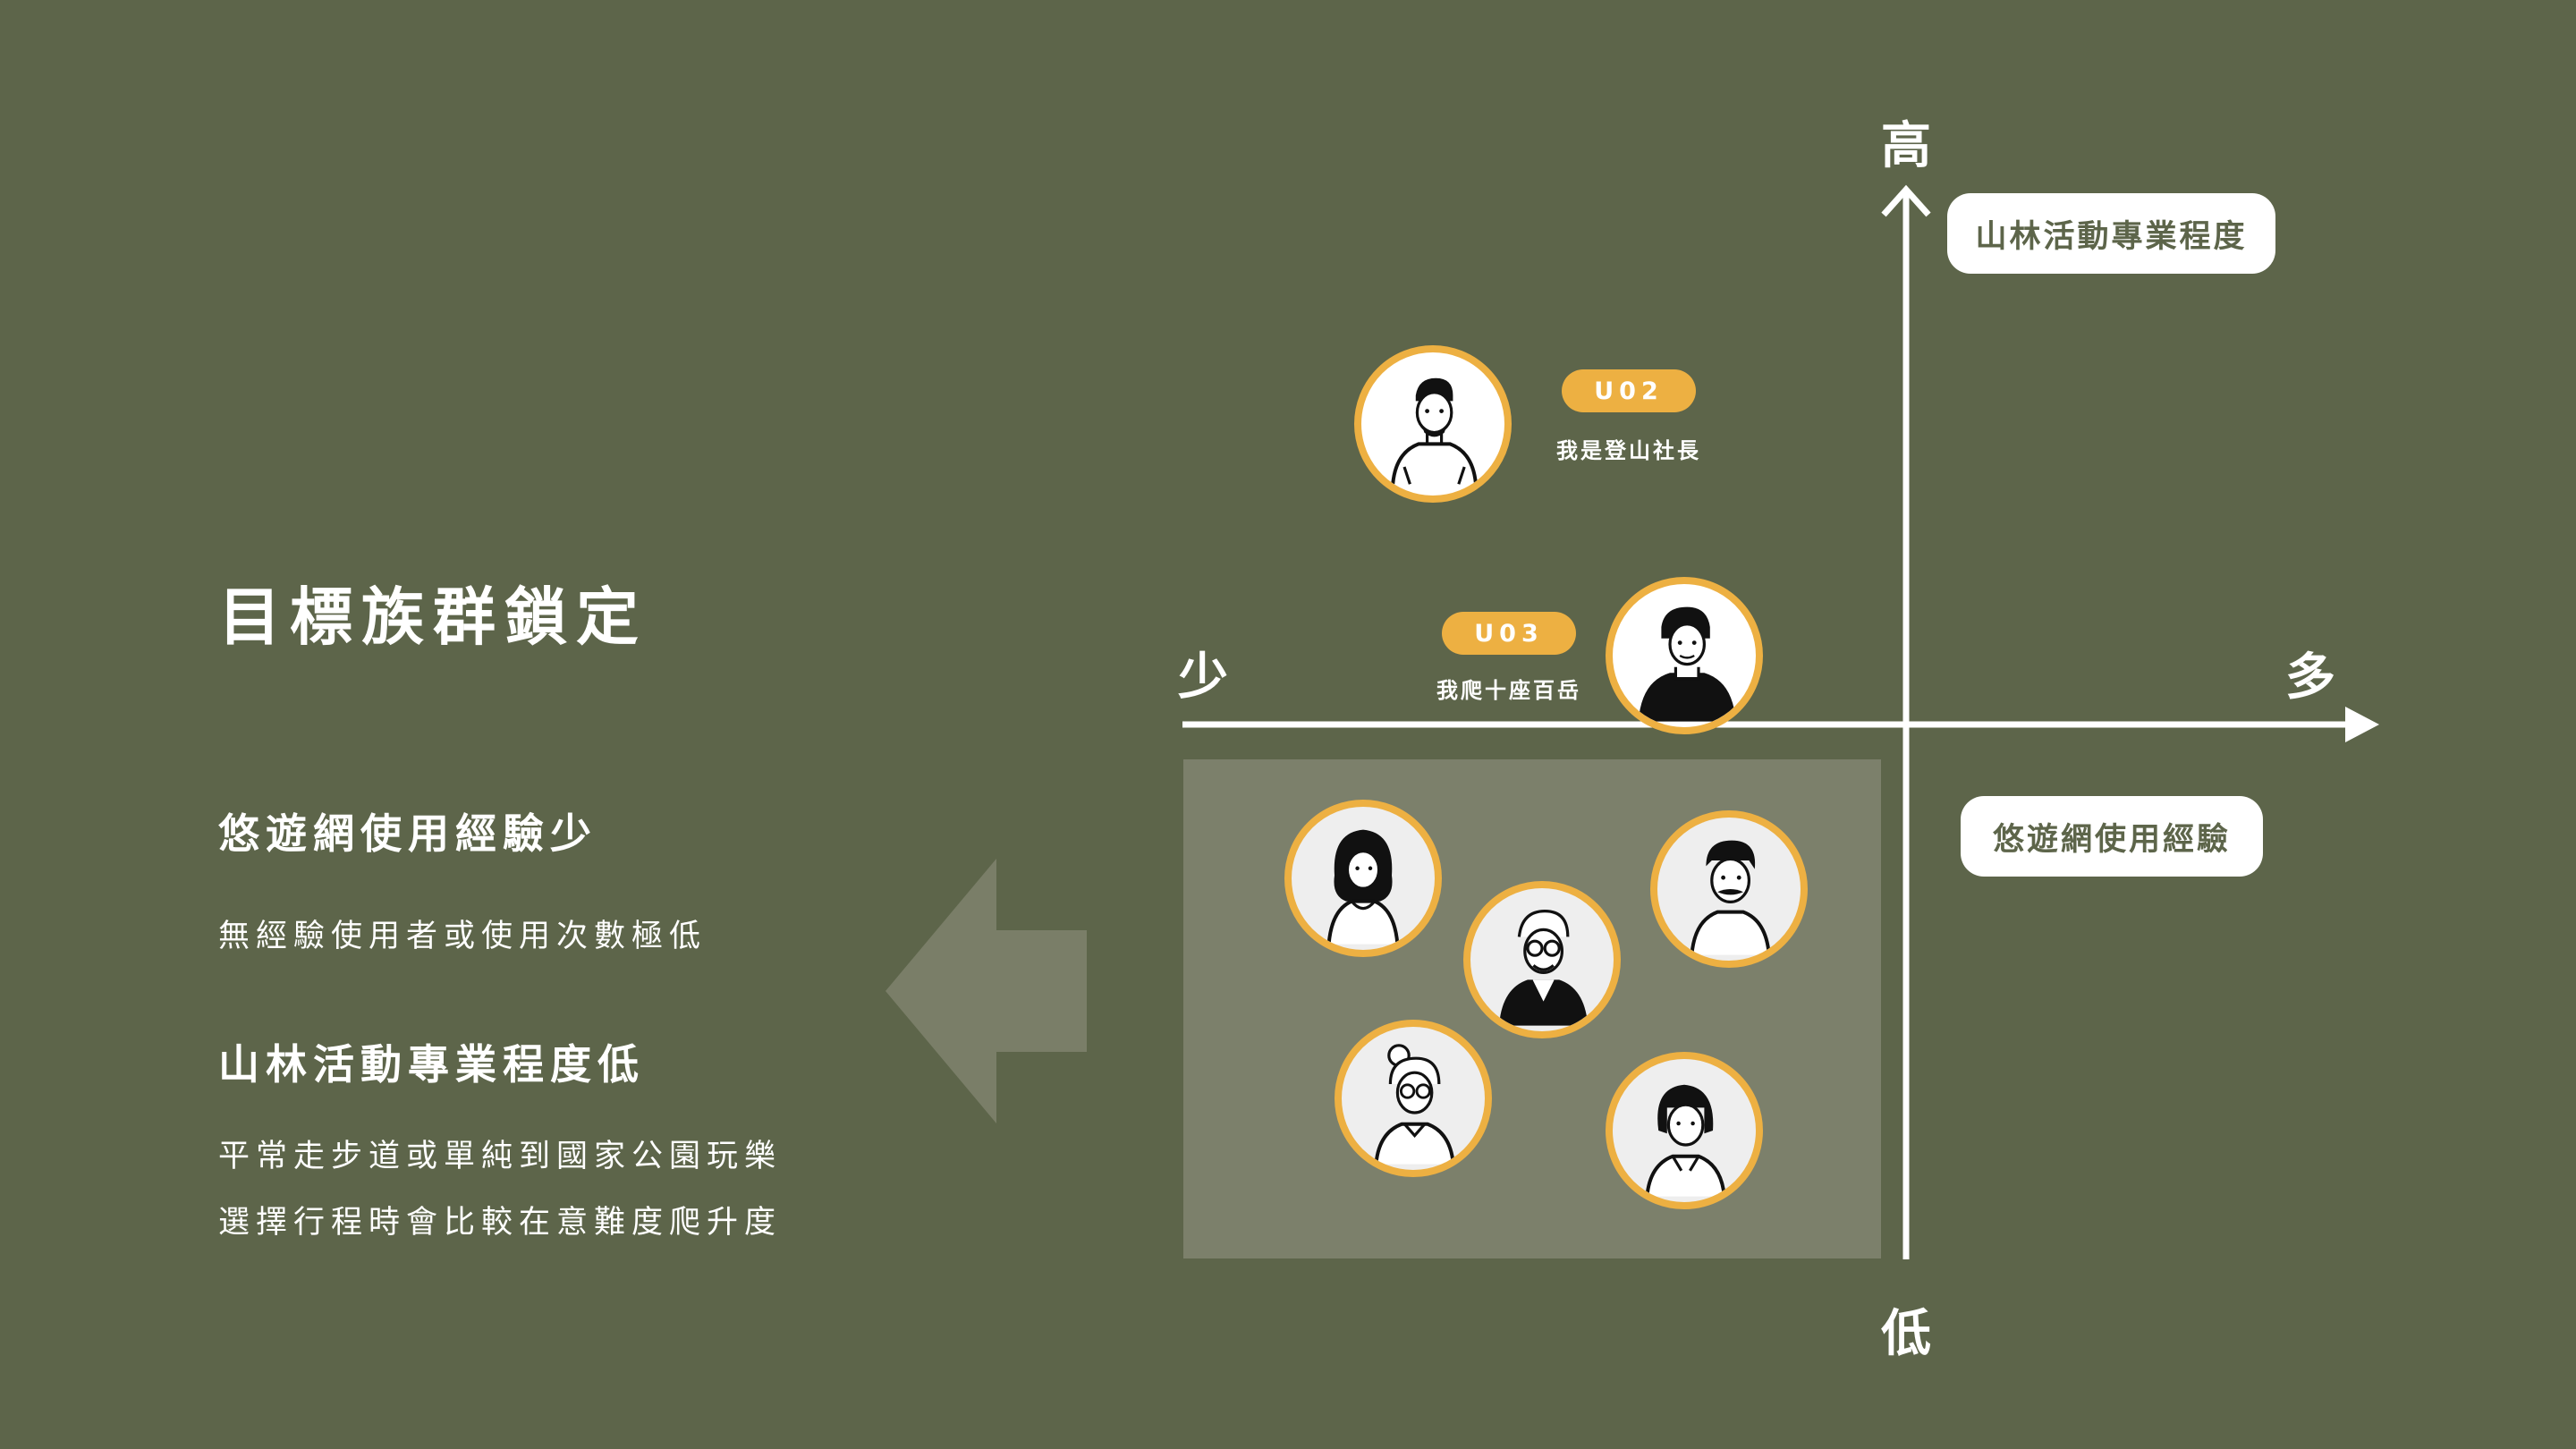 Image resolution: width=2576 pixels, height=1449 pixels. Describe the element at coordinates (407, 833) in the screenshot. I see `section-heading-experience: 悠遊網使用經驗少` at that location.